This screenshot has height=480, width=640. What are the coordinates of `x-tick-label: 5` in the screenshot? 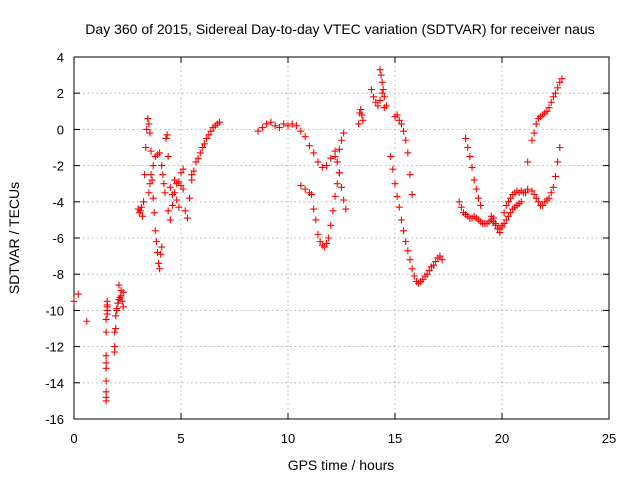 It's located at (180, 438).